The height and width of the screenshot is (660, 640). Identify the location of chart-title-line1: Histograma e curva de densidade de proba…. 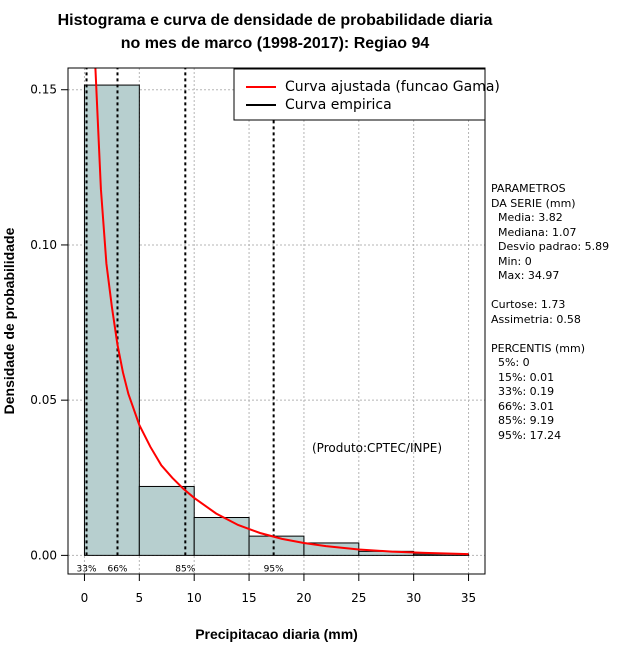
(275, 20).